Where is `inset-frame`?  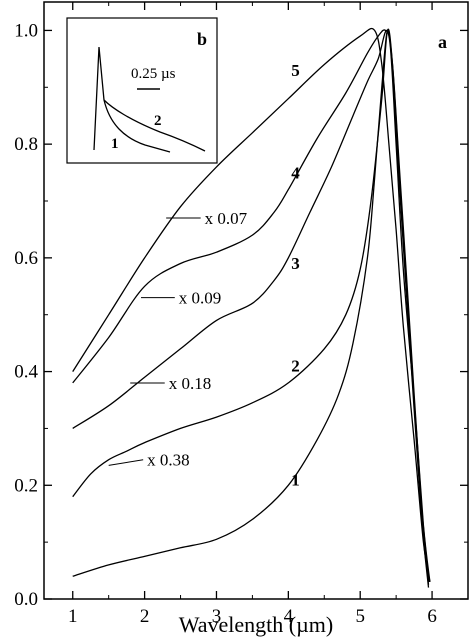
inset-frame is located at coordinates (142, 90).